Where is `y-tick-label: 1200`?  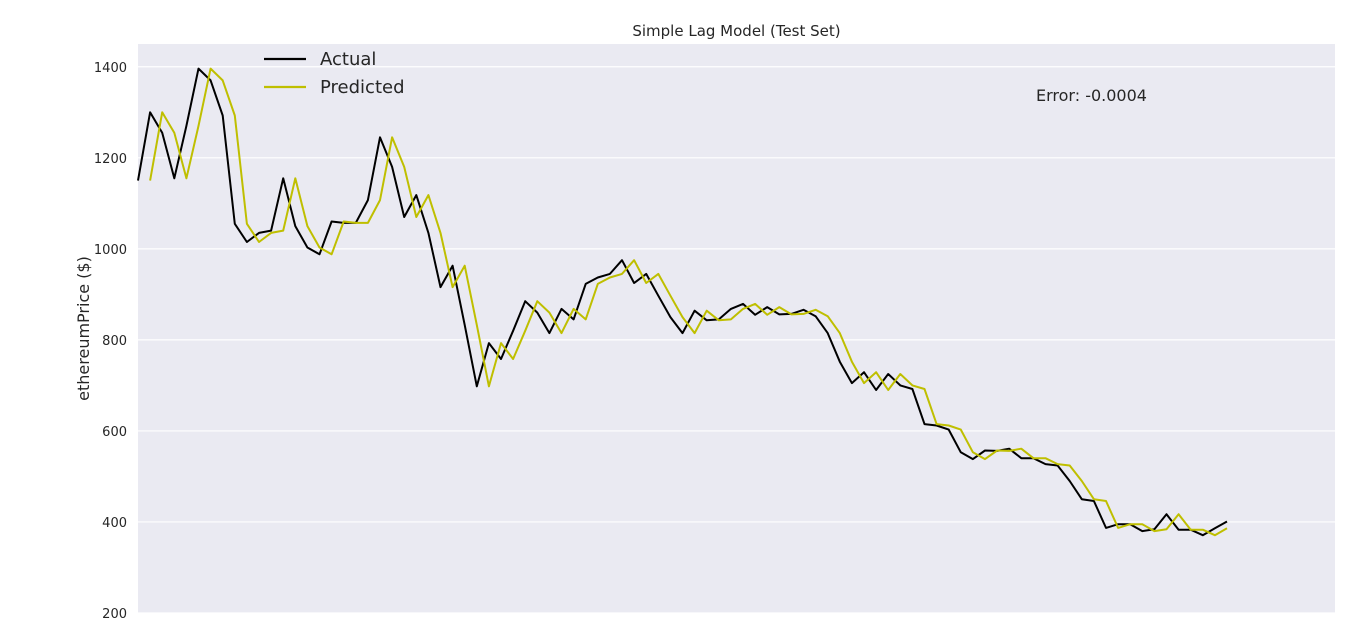
y-tick-label: 1200 is located at coordinates (110, 159).